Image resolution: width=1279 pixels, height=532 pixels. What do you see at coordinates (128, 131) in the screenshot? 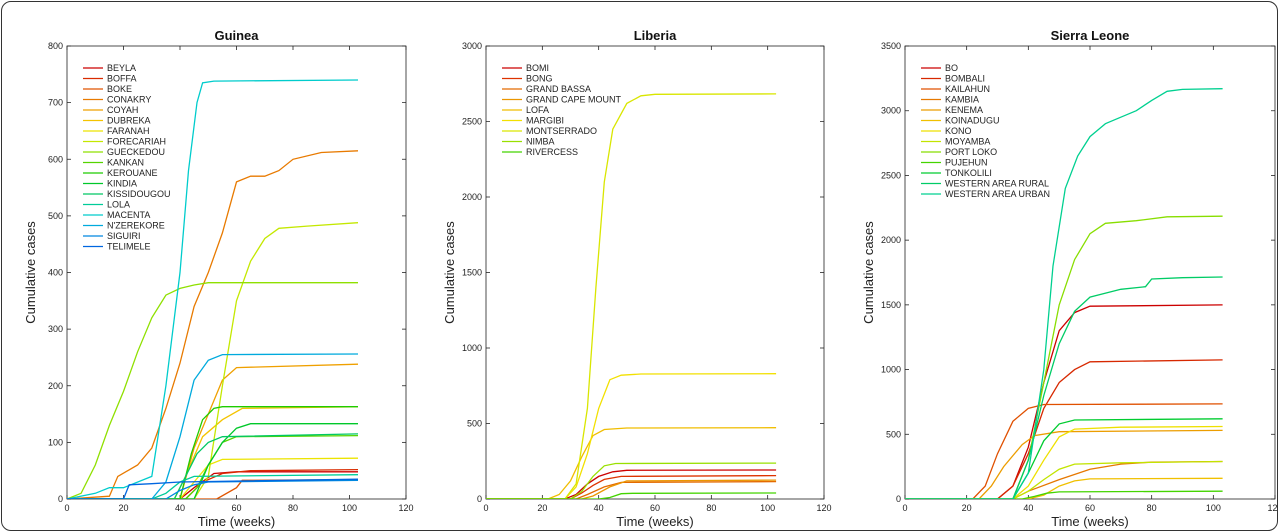
I see `legend-entry: FARANAH` at bounding box center [128, 131].